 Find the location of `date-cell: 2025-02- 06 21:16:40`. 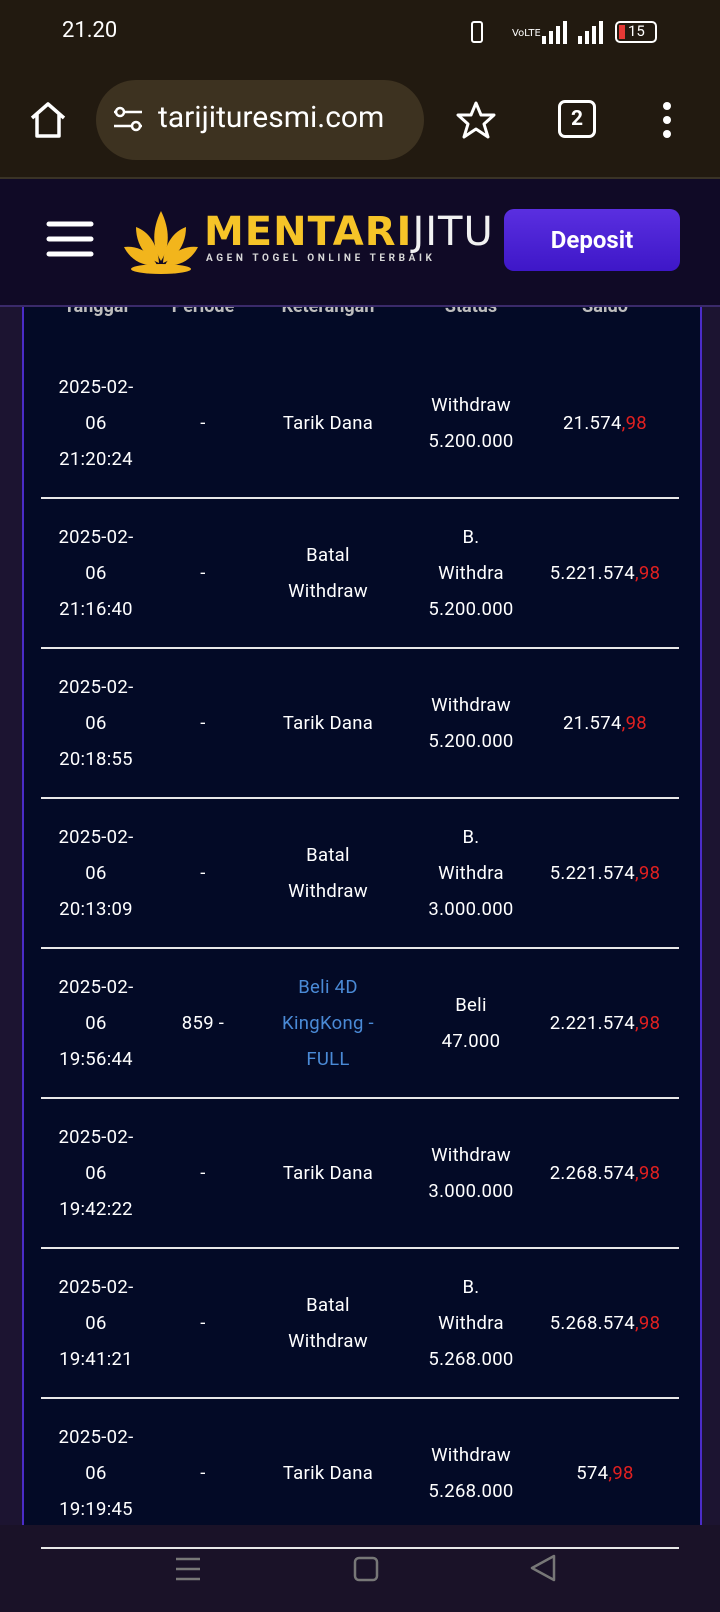

date-cell: 2025-02- 06 21:16:40 is located at coordinates (96, 572).